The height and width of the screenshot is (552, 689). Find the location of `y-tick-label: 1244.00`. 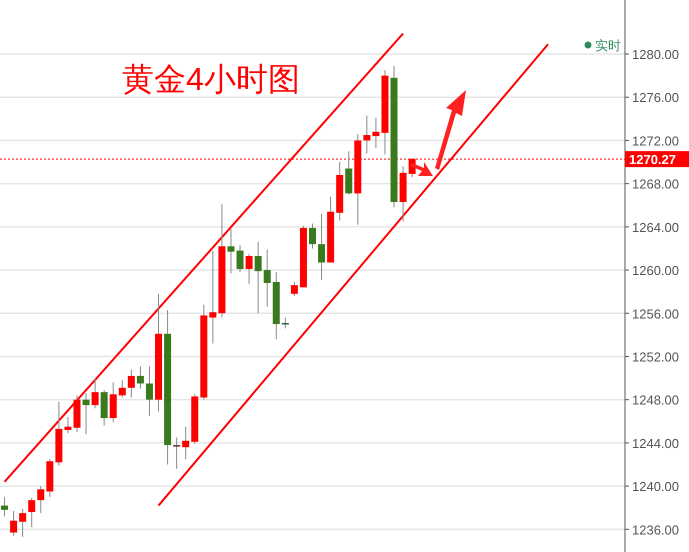

y-tick-label: 1244.00 is located at coordinates (655, 443).